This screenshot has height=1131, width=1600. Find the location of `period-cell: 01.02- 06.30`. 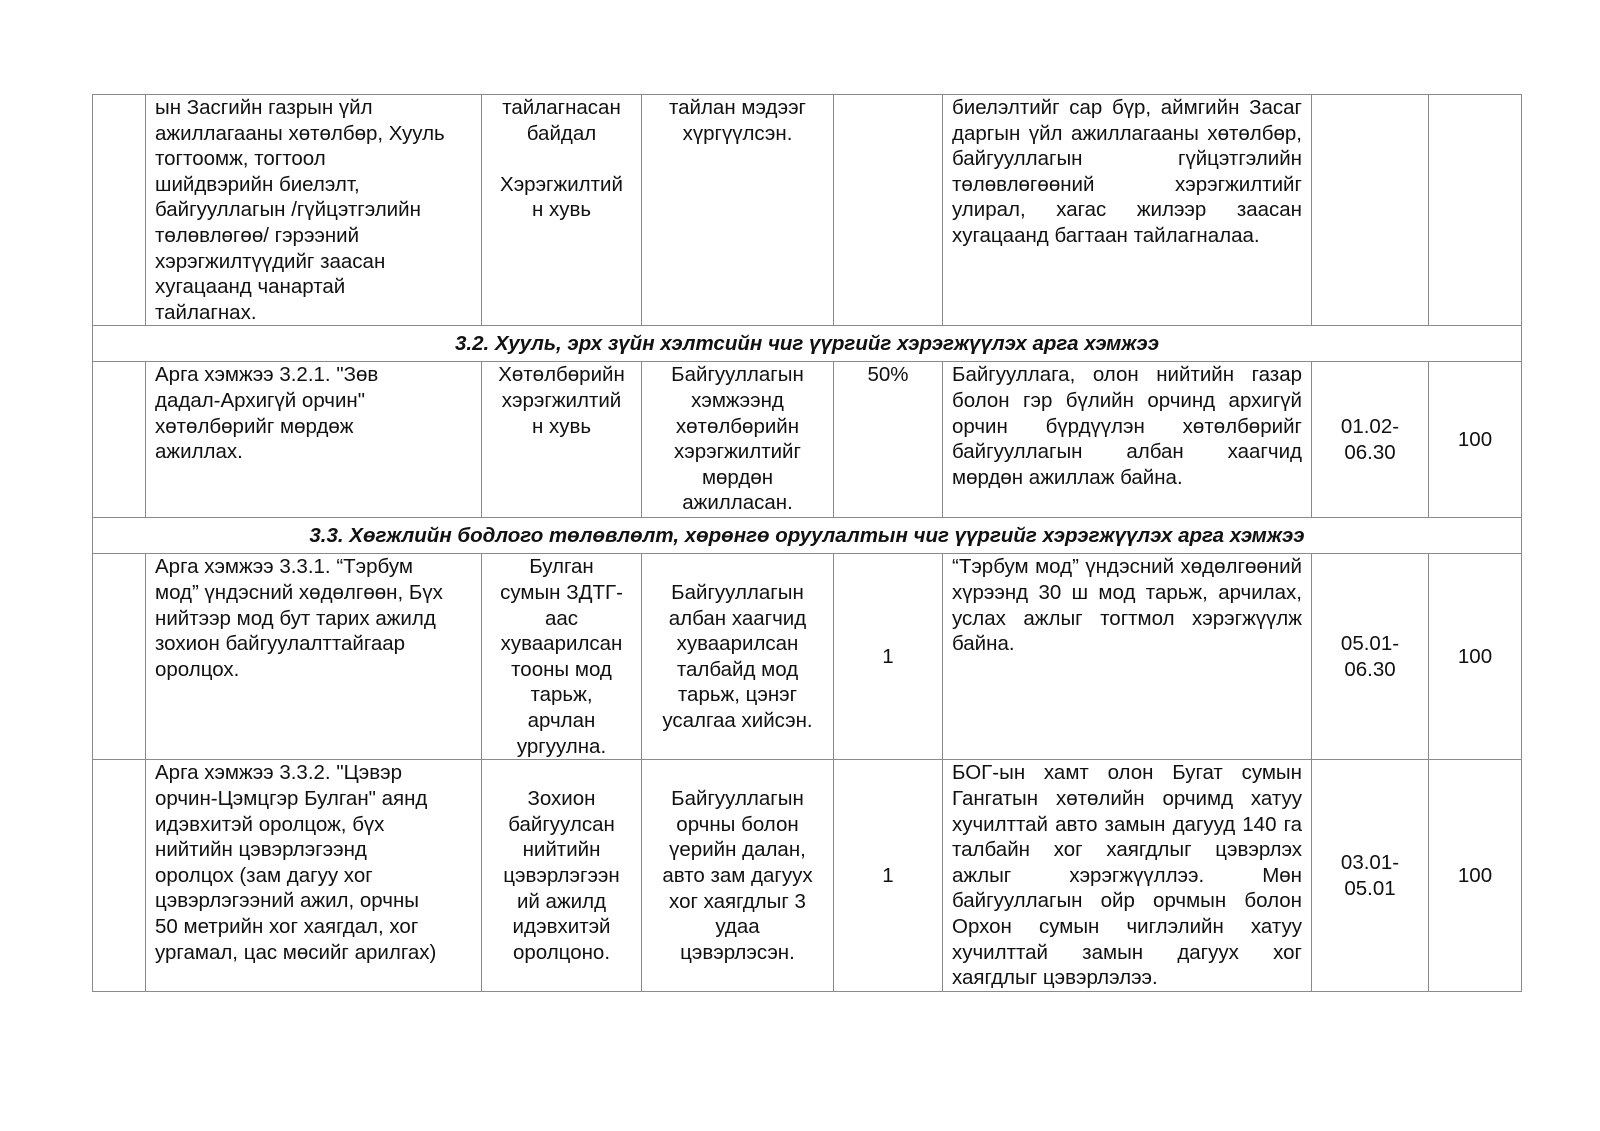

period-cell: 01.02- 06.30 is located at coordinates (1370, 440).